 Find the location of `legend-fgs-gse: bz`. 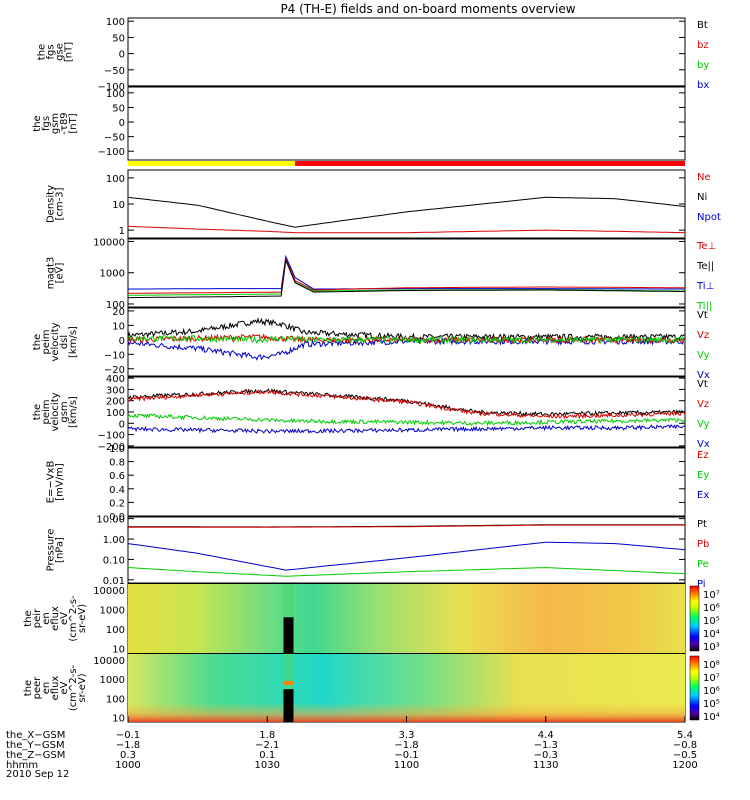

legend-fgs-gse: bz is located at coordinates (703, 45).